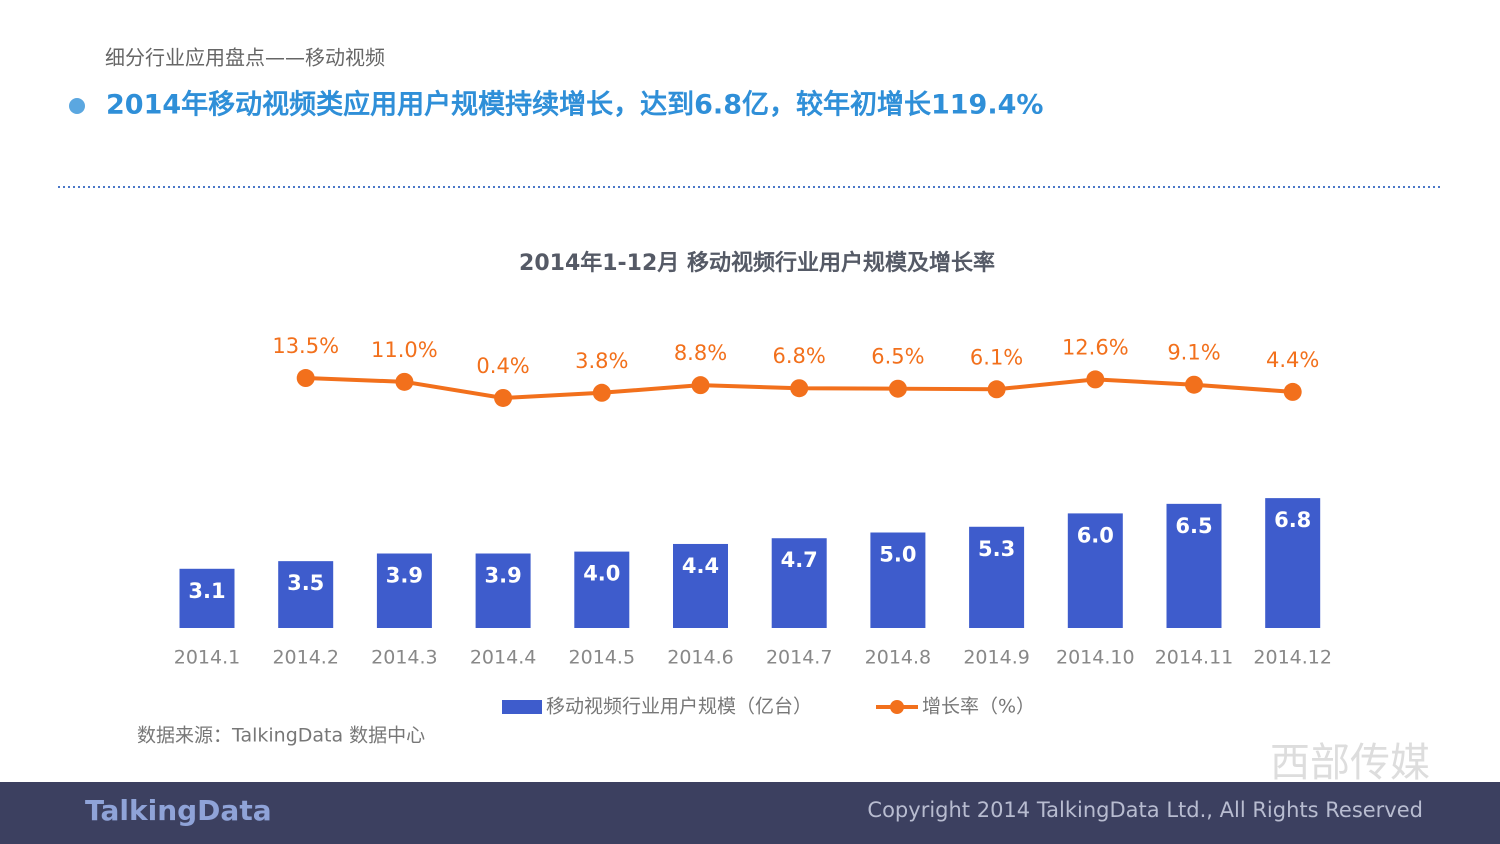  What do you see at coordinates (502, 366) in the screenshot?
I see `growth-label: 0.4%` at bounding box center [502, 366].